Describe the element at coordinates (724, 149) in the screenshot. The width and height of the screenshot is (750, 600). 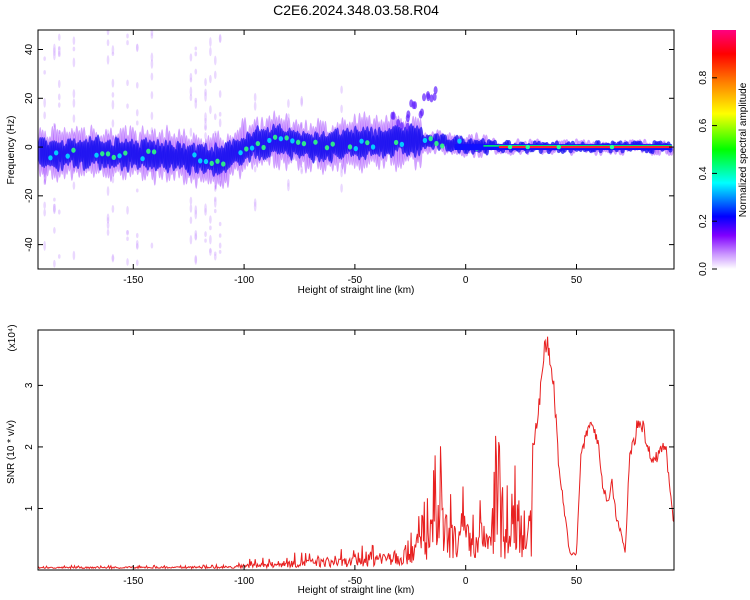
I see `colorbar-gradient` at that location.